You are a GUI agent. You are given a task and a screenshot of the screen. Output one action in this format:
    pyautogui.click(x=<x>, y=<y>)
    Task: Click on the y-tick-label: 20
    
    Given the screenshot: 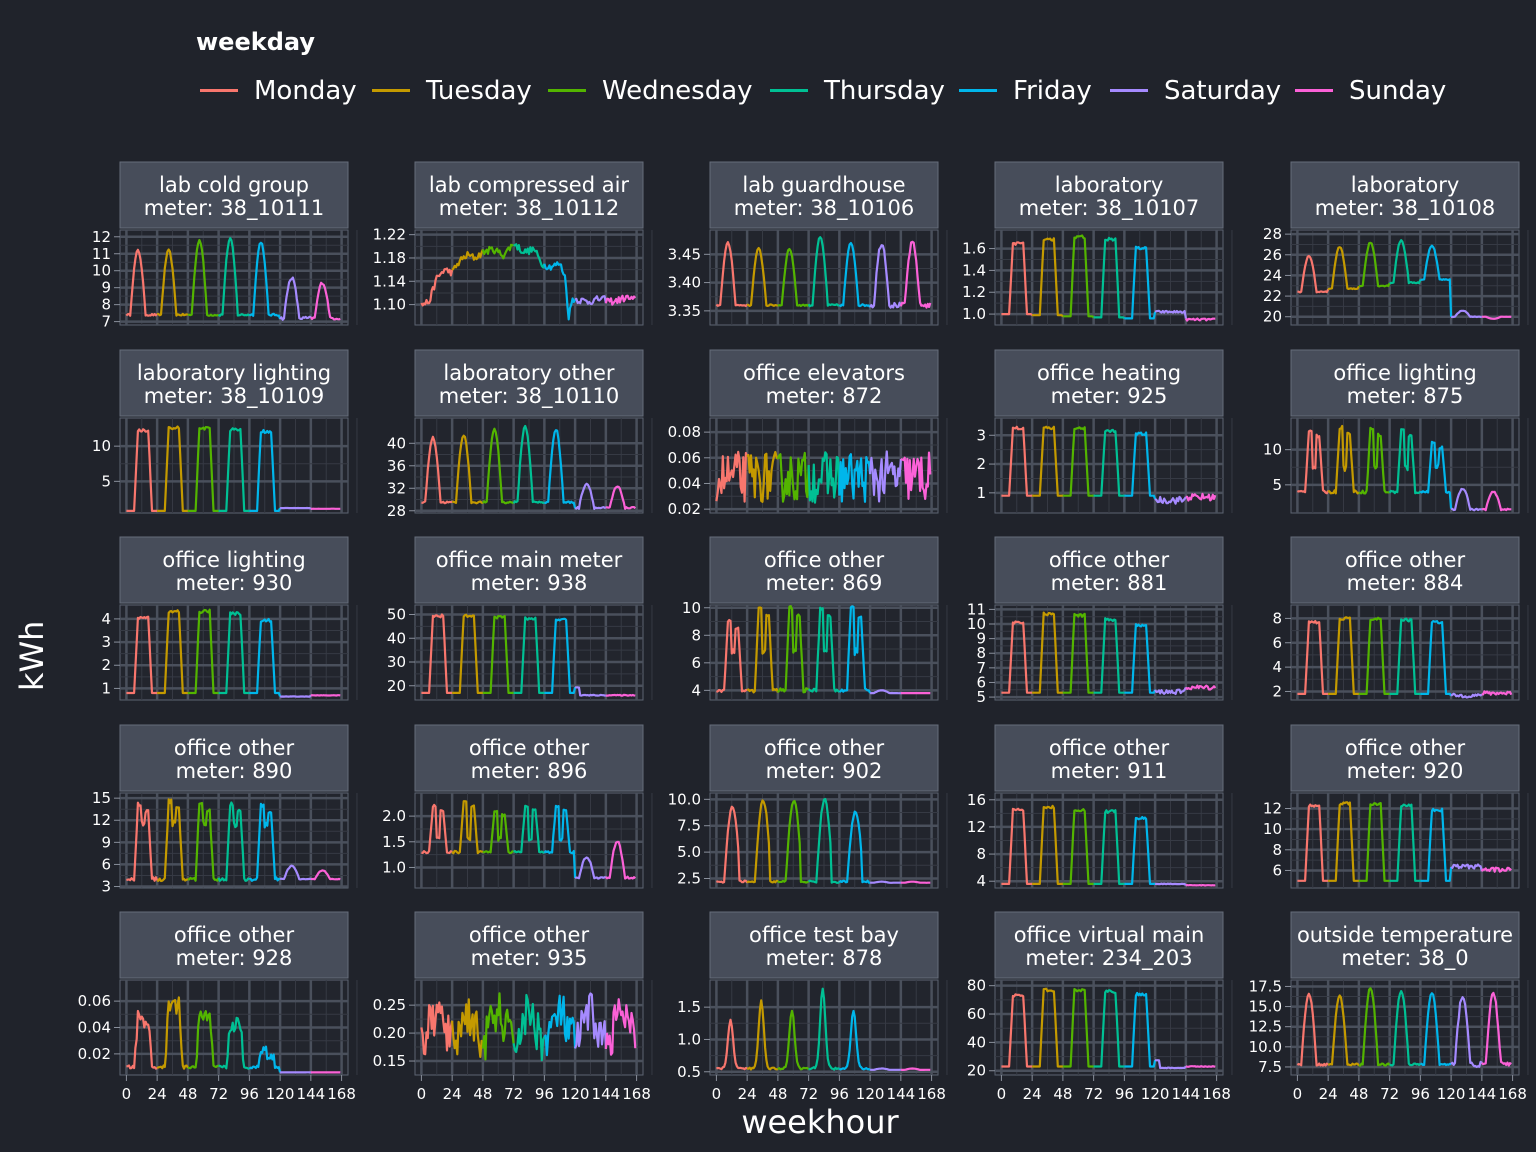 What is the action you would take?
    pyautogui.click(x=1272, y=317)
    